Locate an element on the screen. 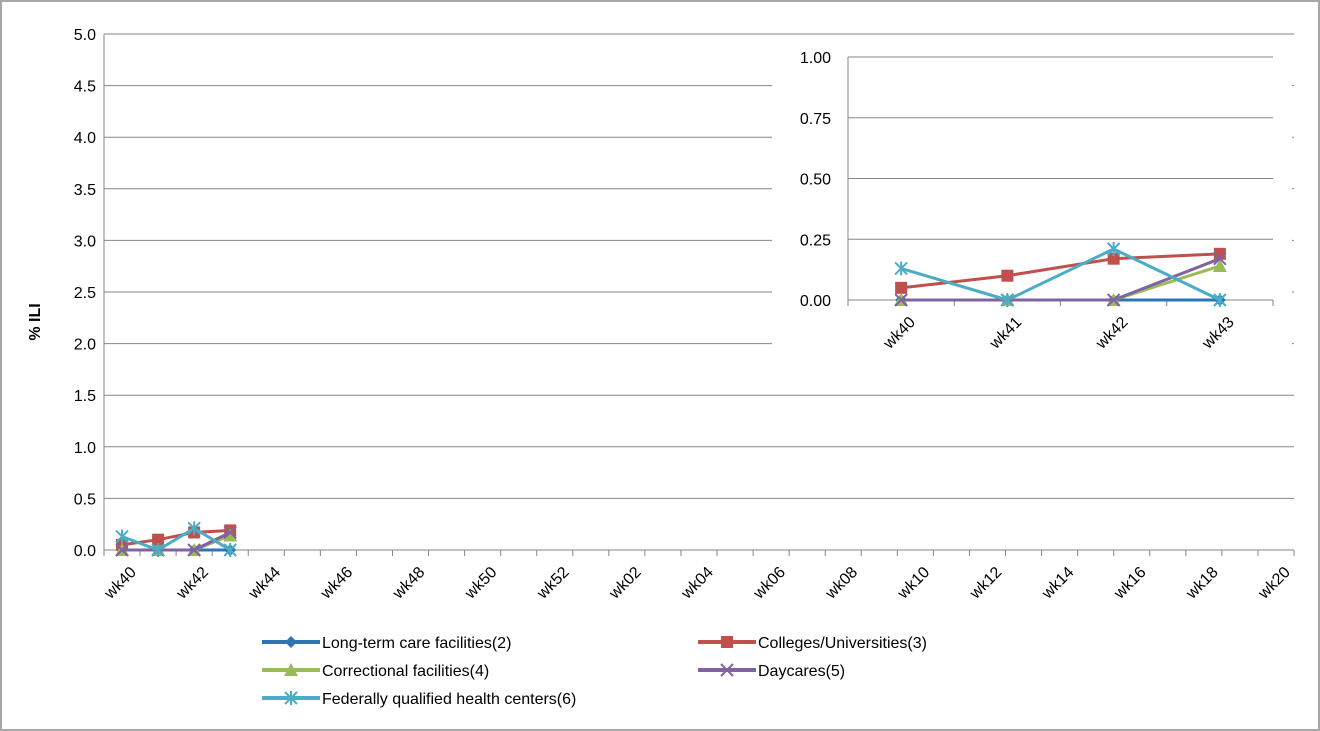 The image size is (1320, 731). x-tick-label: wk42 is located at coordinates (192, 583).